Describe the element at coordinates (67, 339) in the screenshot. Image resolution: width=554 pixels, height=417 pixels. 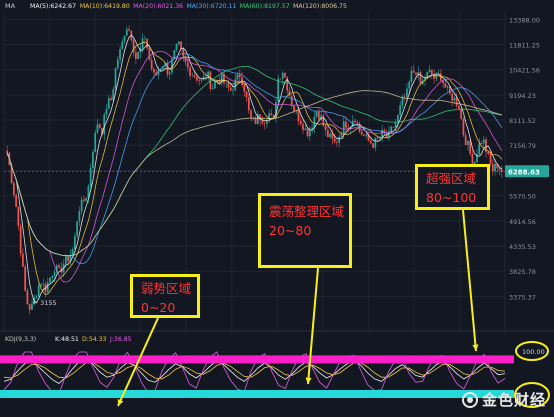
I see `kdj-legend-k: K:48.51` at that location.